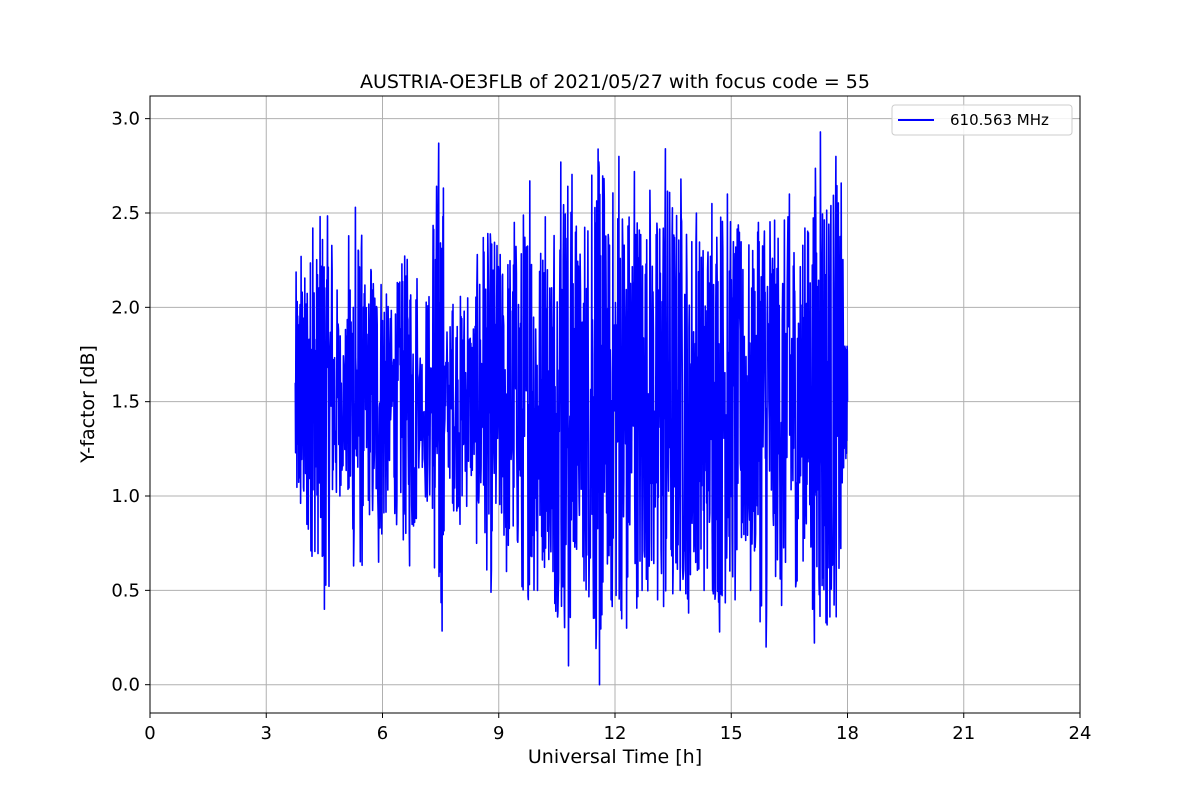 The image size is (1200, 800). Describe the element at coordinates (125, 119) in the screenshot. I see `y-tick-label: 3.0` at that location.